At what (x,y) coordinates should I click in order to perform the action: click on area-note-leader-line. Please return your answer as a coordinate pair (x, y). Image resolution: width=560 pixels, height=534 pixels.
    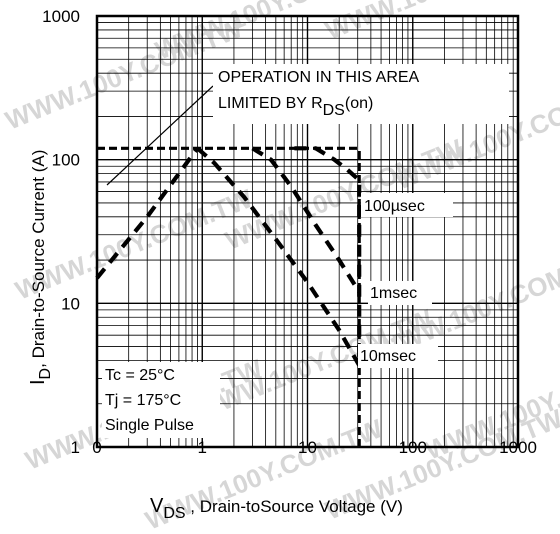
    Looking at the image, I should click on (160, 135).